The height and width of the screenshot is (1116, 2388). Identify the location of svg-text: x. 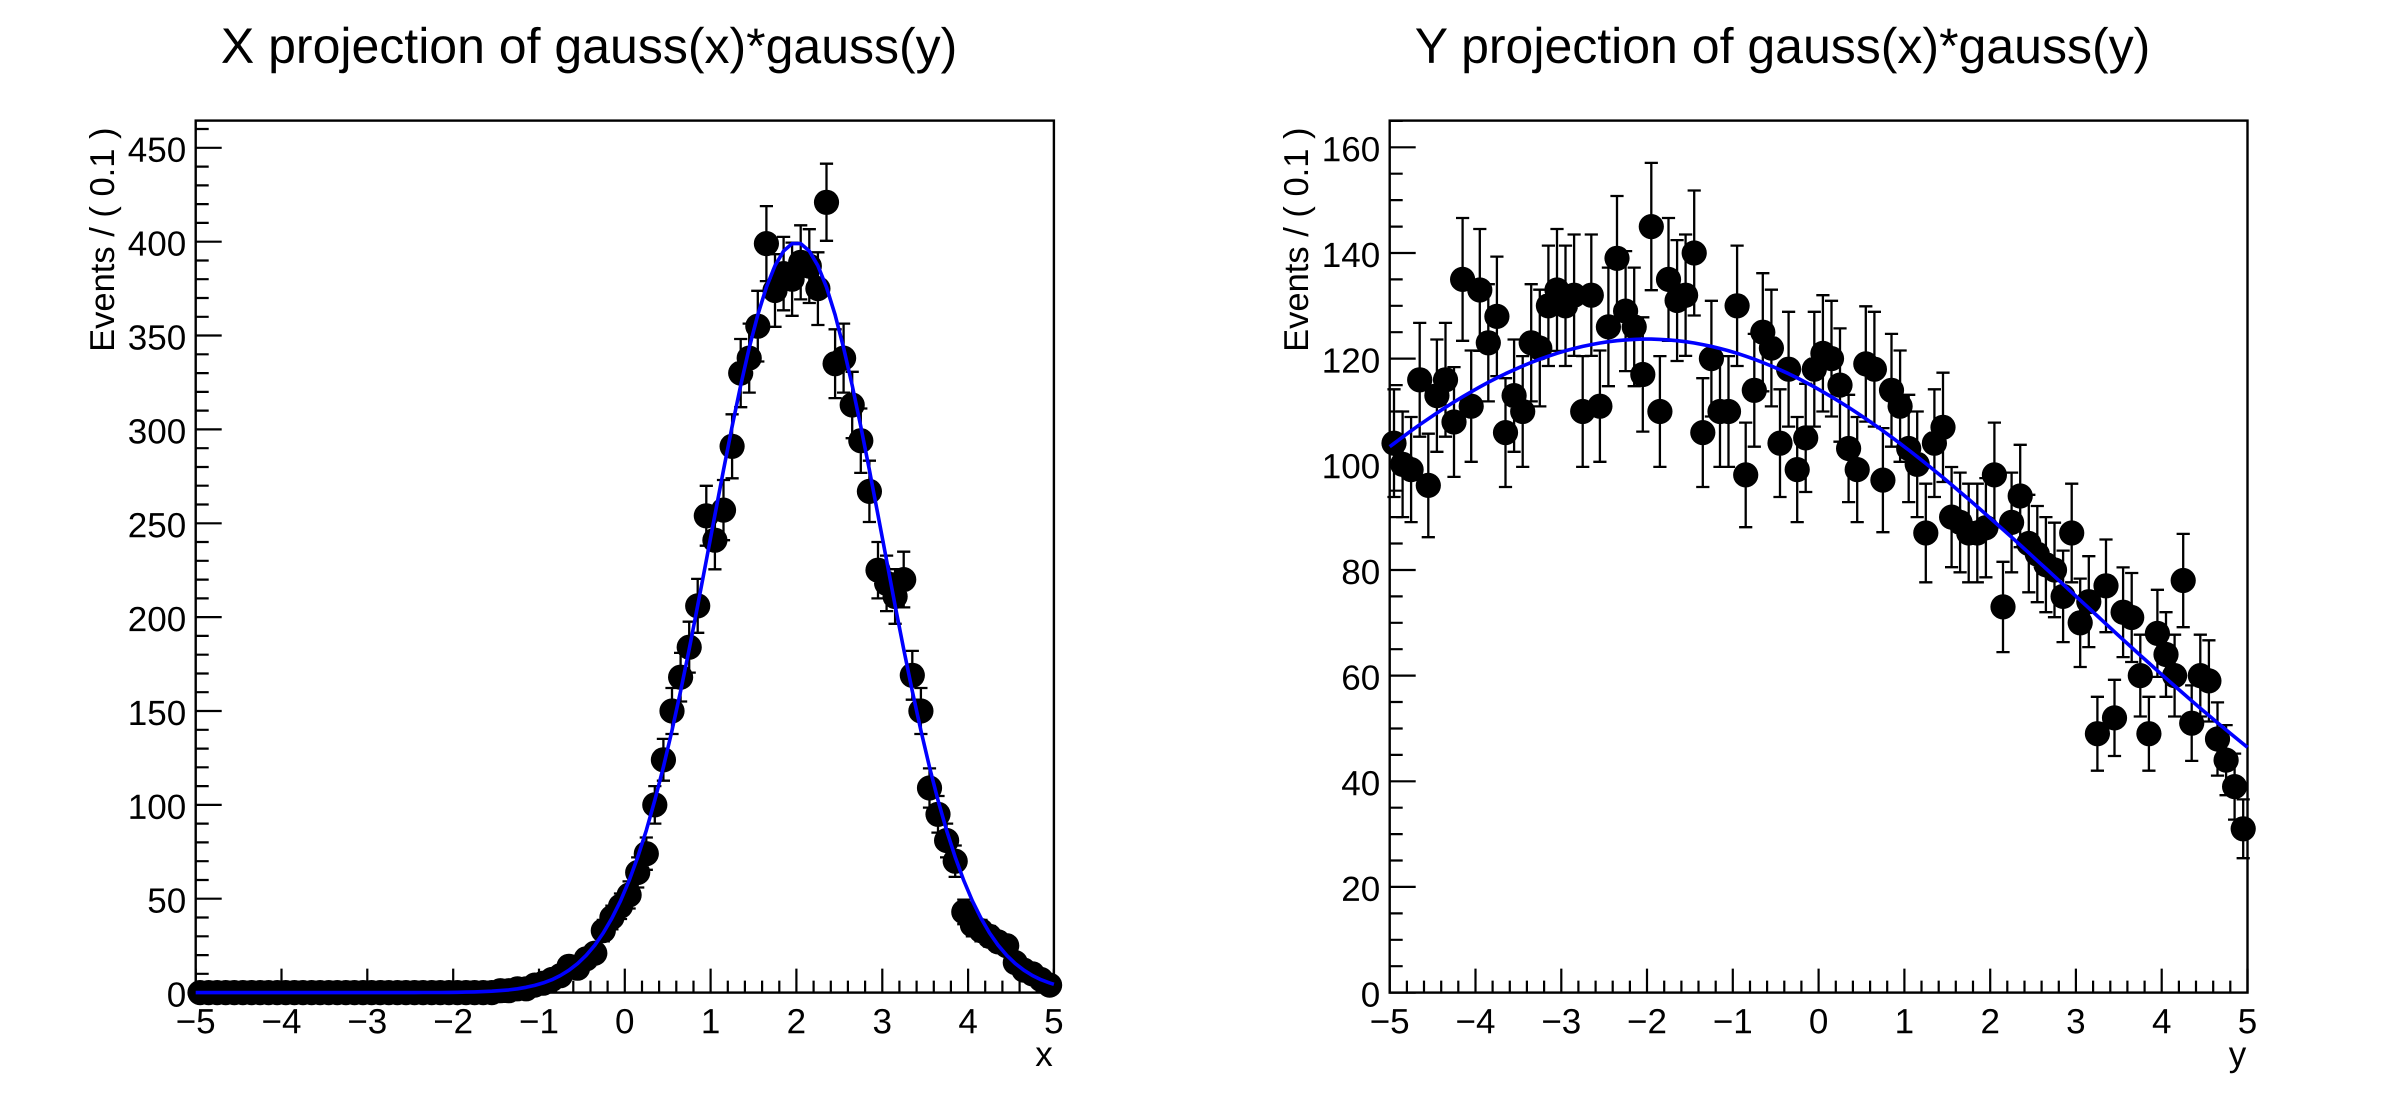
(1044, 1054).